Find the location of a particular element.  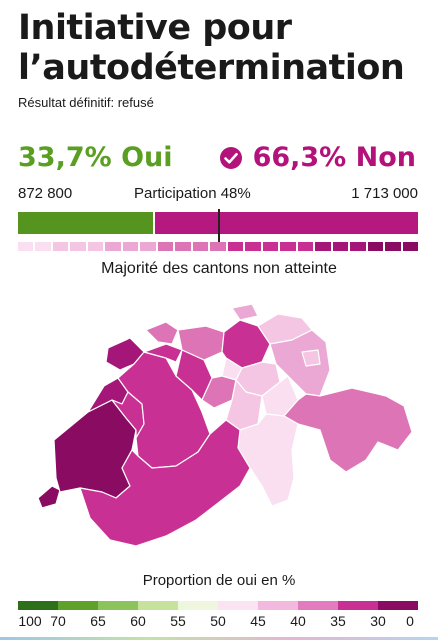

majority-marker is located at coordinates (219, 227).